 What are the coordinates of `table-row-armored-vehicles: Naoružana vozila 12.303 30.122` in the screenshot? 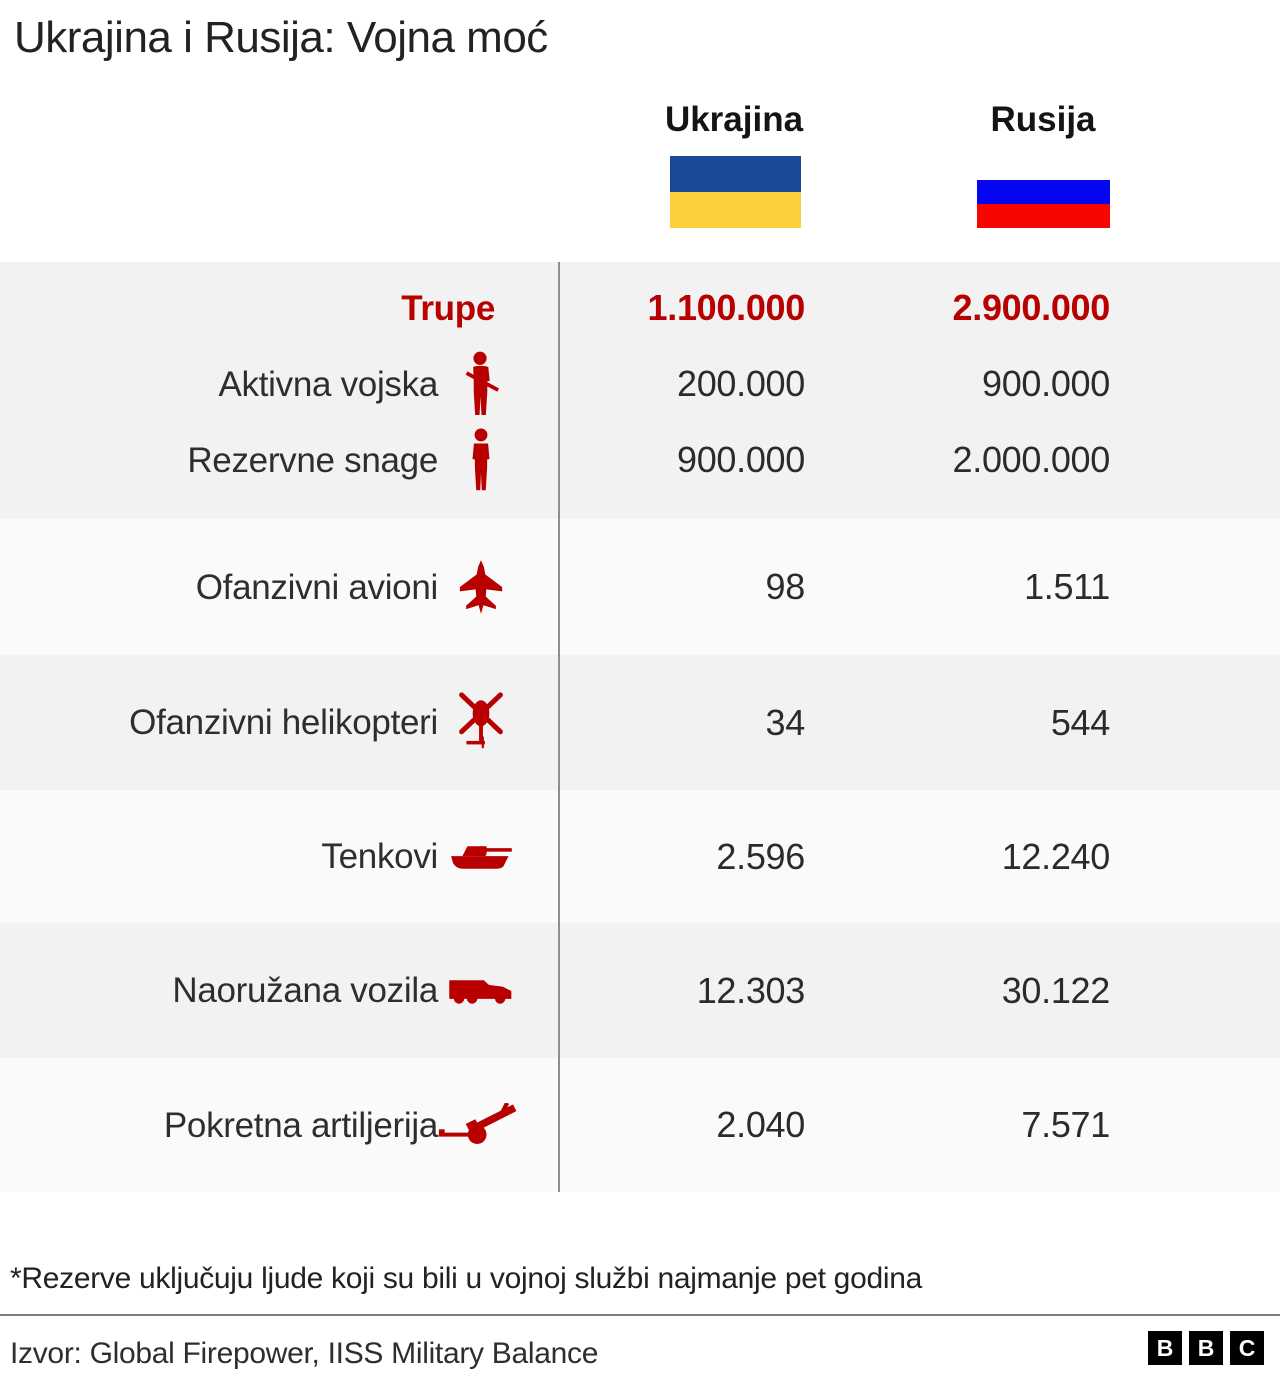 It's located at (640, 990).